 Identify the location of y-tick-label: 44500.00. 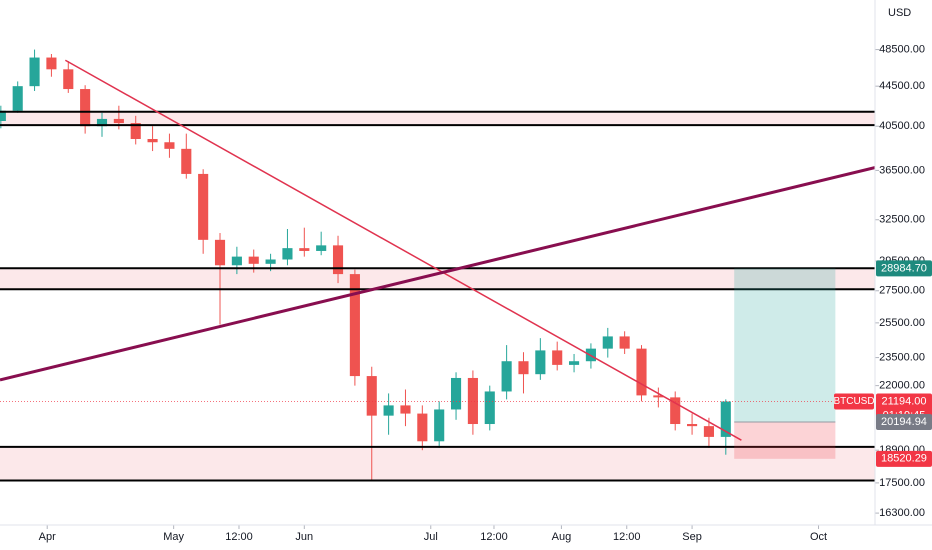
(902, 86).